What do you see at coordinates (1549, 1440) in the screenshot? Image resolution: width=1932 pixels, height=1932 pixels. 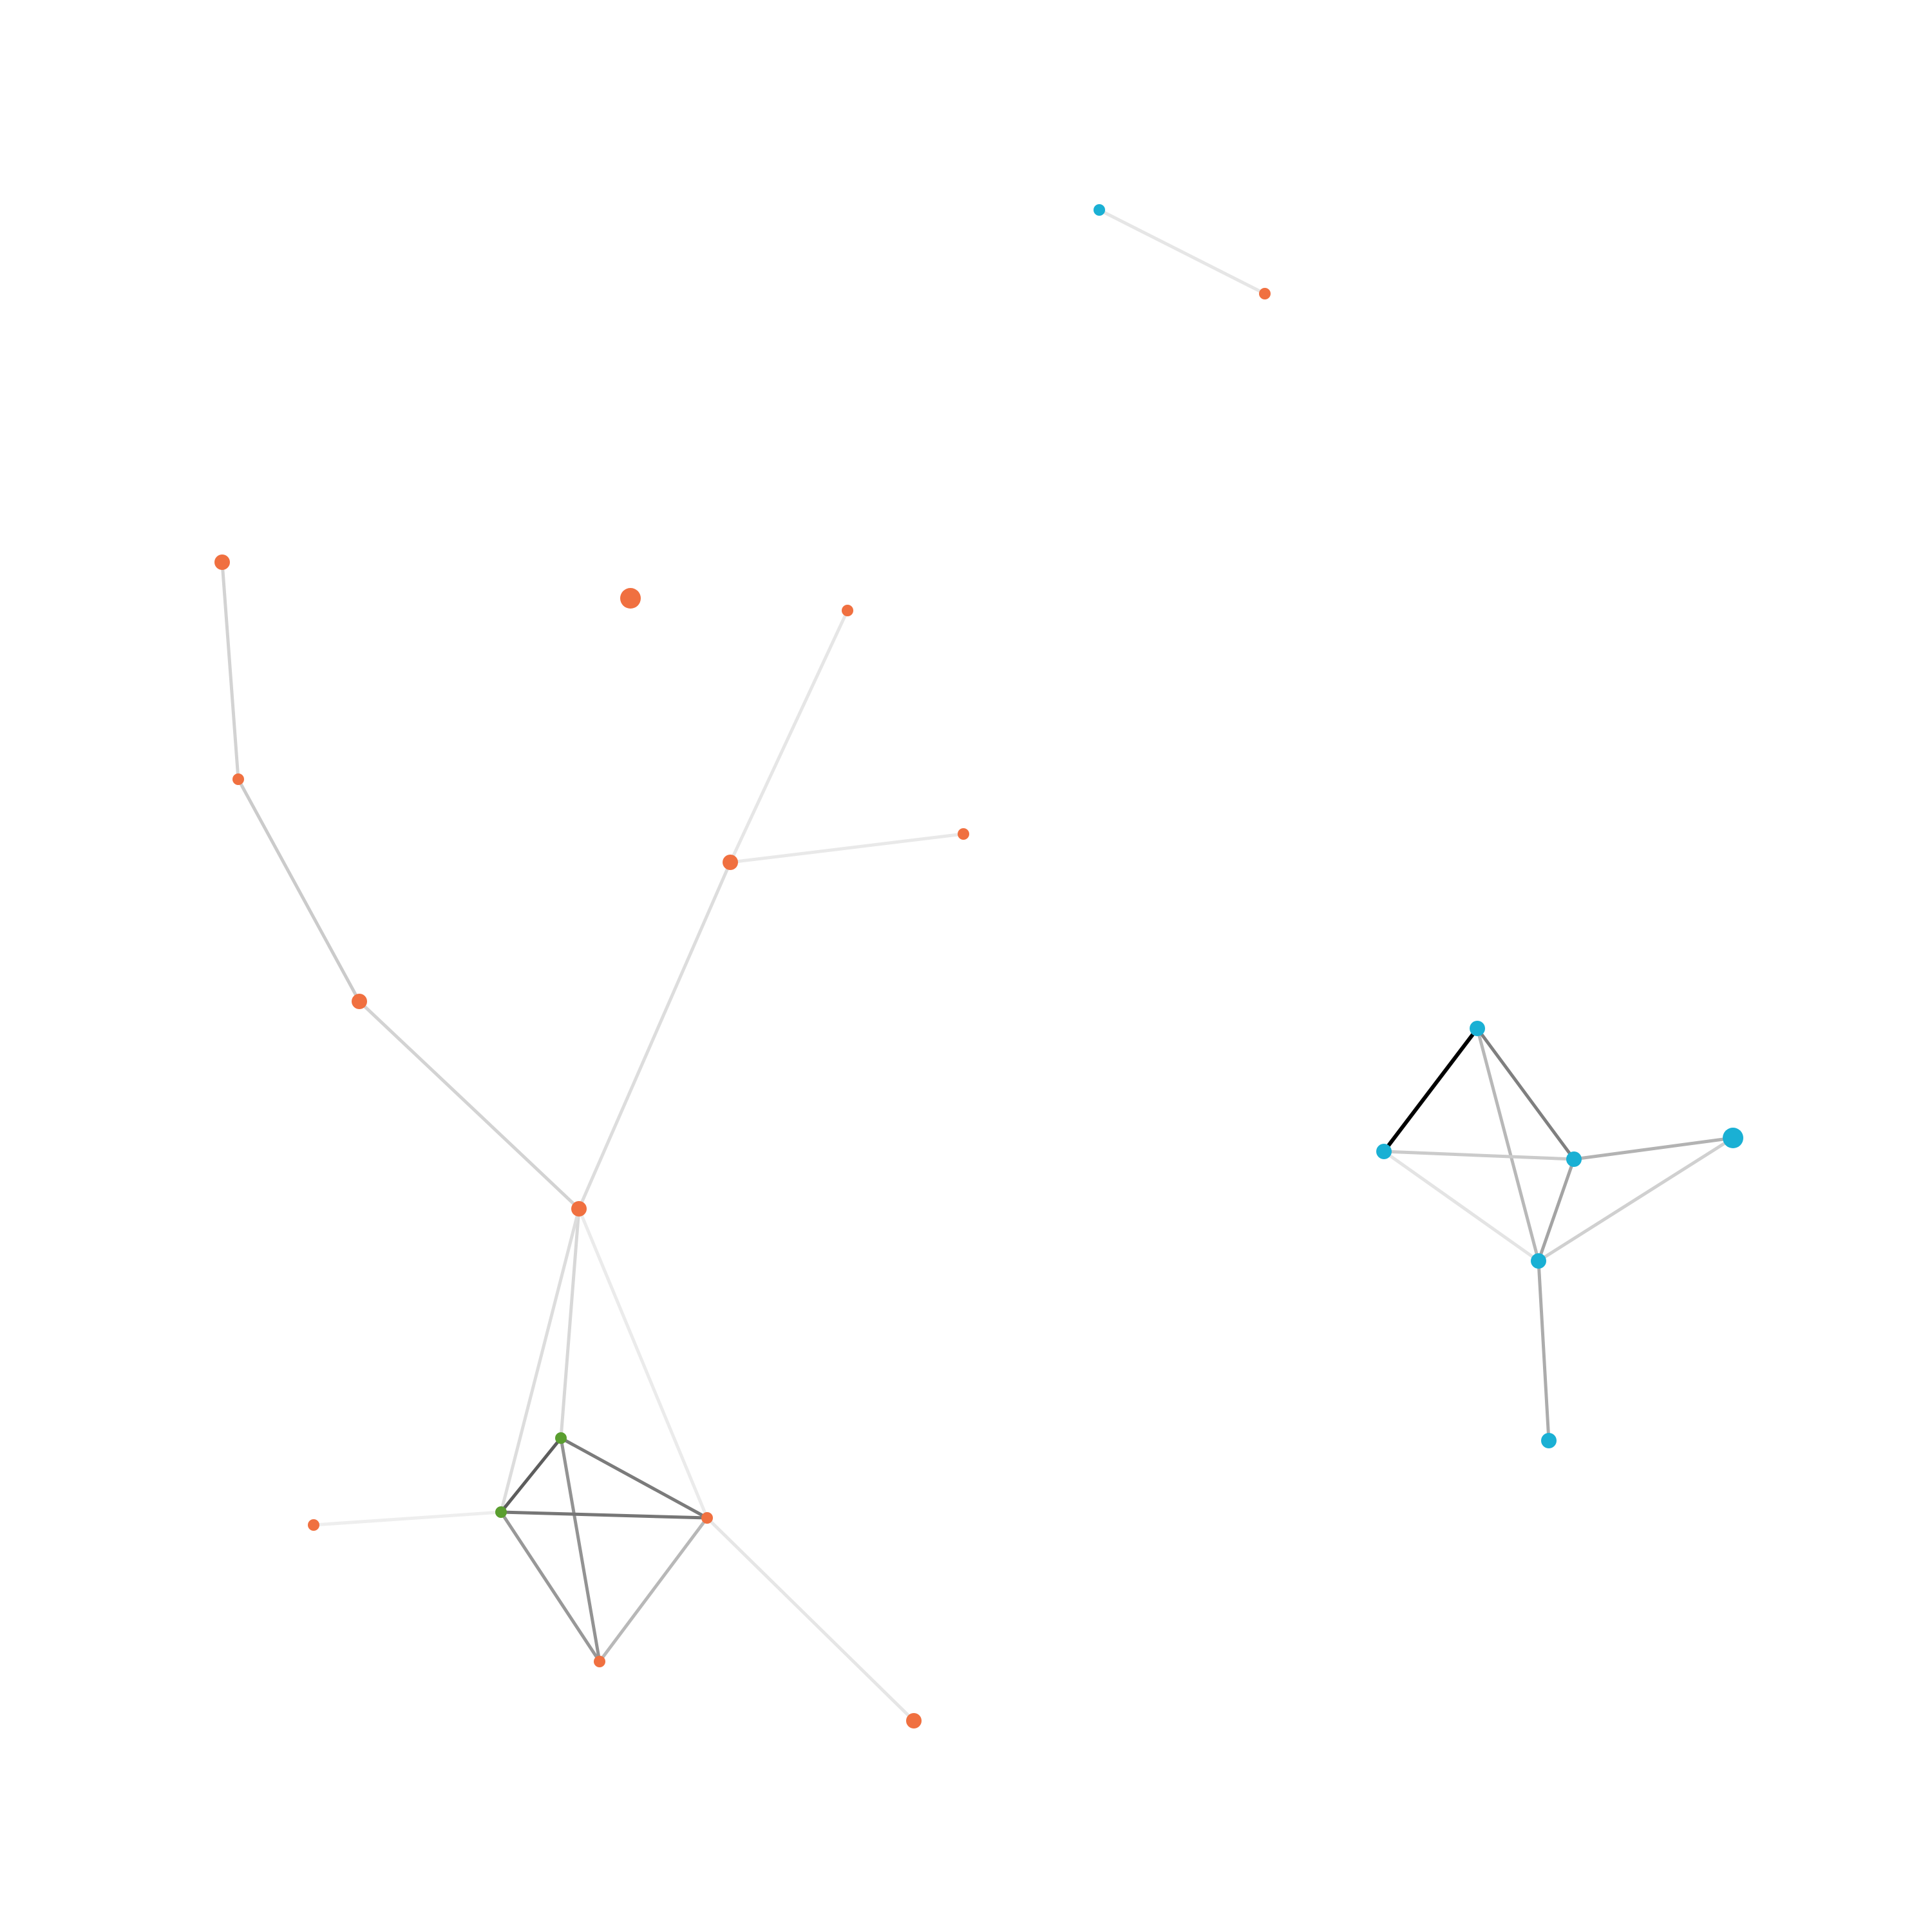 I see `node-n22` at bounding box center [1549, 1440].